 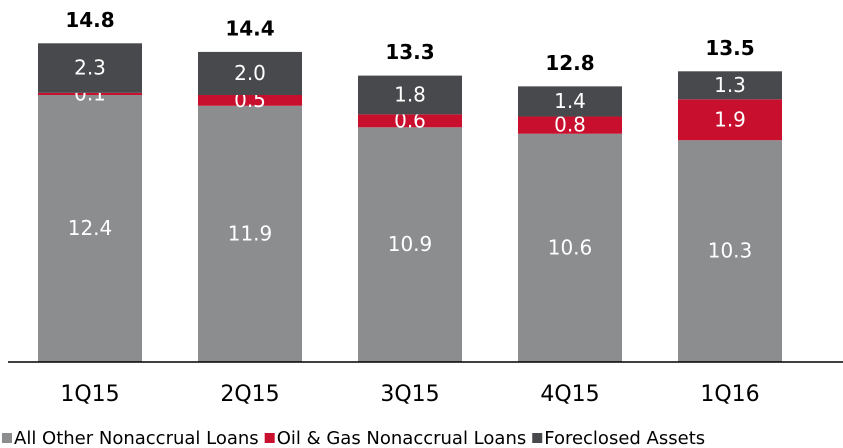 What do you see at coordinates (249, 394) in the screenshot?
I see `x-tick-label: 2Q15` at bounding box center [249, 394].